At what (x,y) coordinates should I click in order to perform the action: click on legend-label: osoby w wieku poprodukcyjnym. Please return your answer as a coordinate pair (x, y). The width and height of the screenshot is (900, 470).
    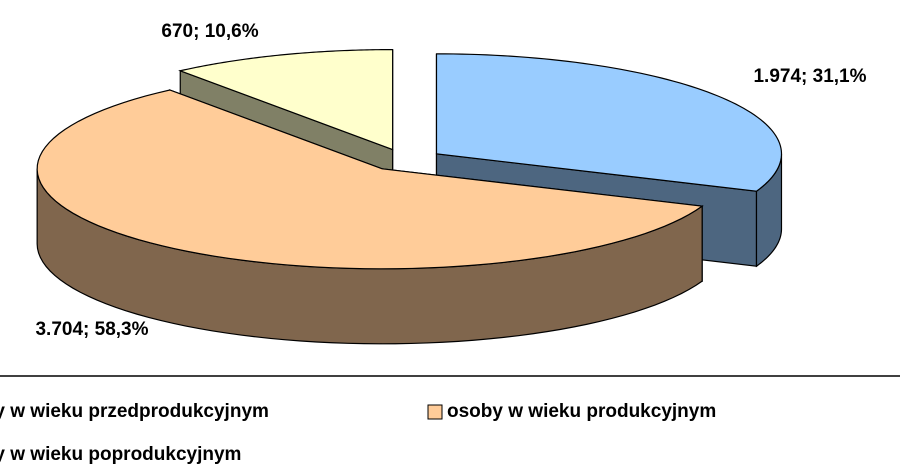
    Looking at the image, I should click on (120, 454).